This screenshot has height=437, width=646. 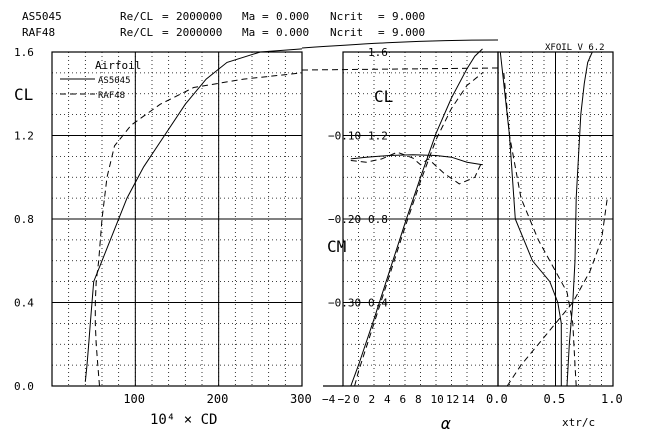 I want to click on moment-series-as5045, so click(x=416, y=160).